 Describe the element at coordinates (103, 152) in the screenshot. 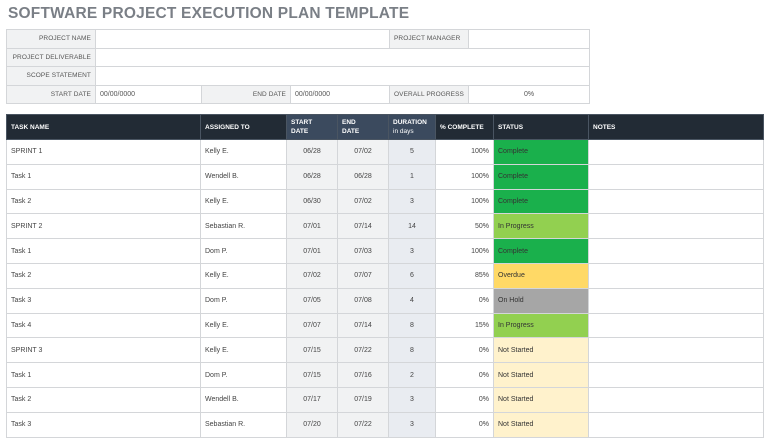

I see `task-name-cell: SPRINT 1` at that location.